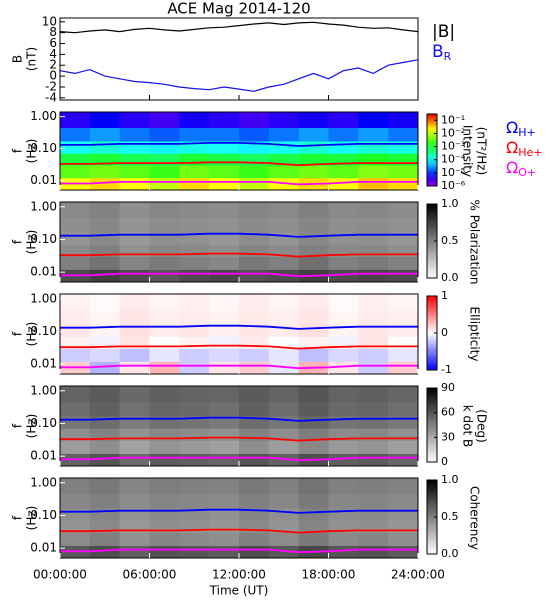 This screenshot has height=600, width=550. What do you see at coordinates (438, 52) in the screenshot?
I see `legend-name: B` at bounding box center [438, 52].